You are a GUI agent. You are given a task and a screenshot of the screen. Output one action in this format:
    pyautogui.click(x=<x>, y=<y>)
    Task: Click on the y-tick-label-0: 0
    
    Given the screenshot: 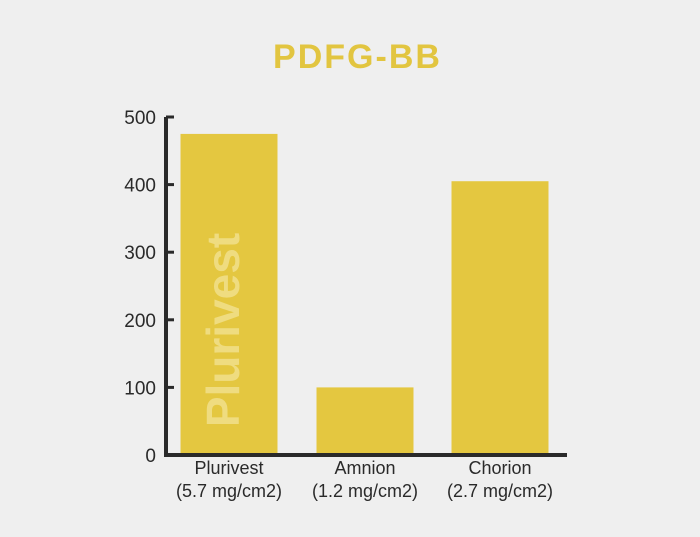 What is the action you would take?
    pyautogui.click(x=150, y=456)
    